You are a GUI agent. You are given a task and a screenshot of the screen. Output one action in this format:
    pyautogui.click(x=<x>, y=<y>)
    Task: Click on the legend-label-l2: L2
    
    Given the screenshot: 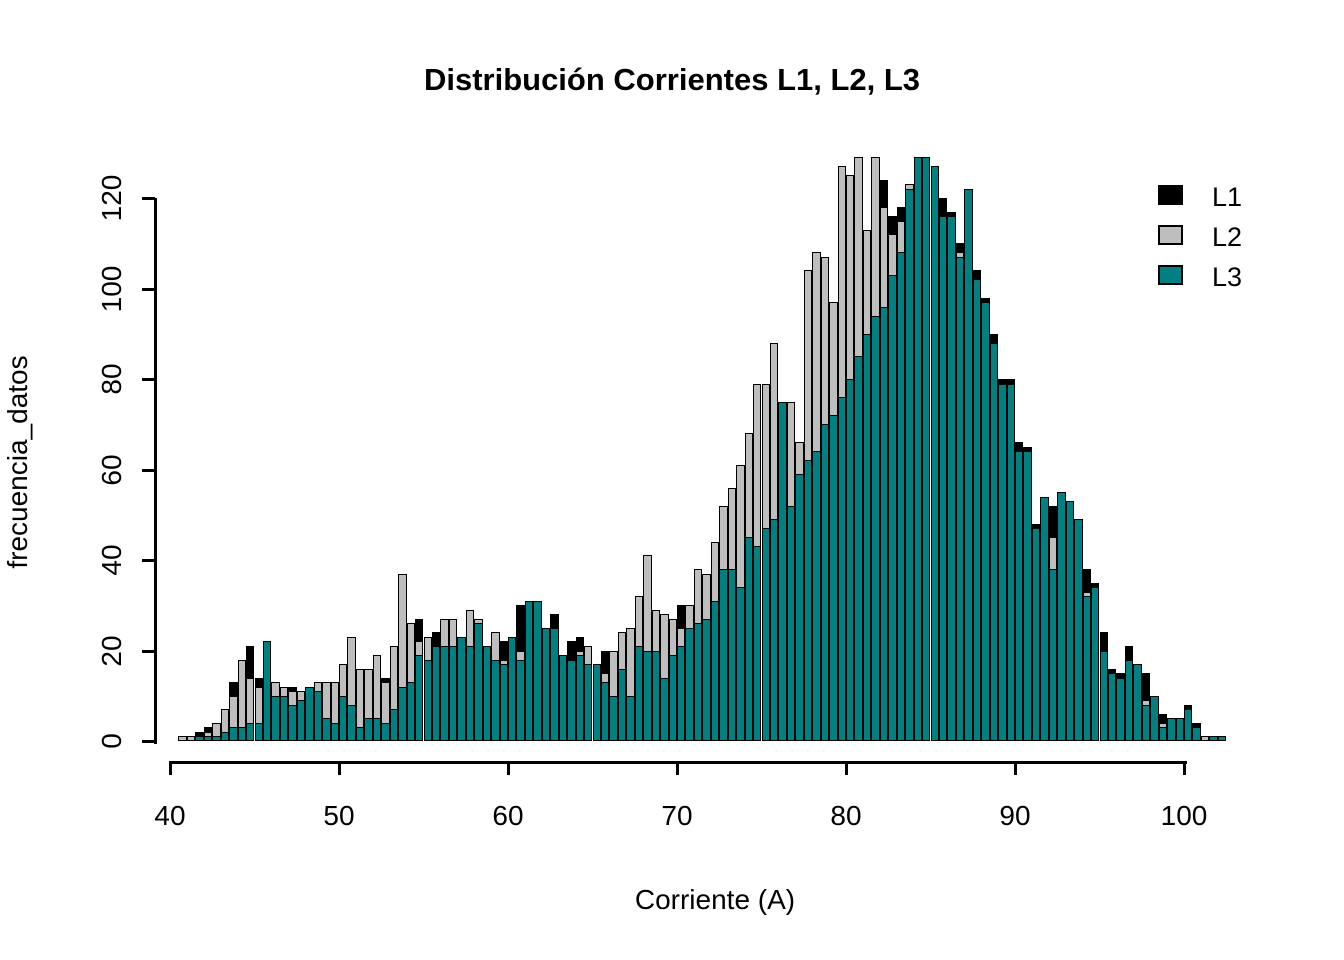 What is the action you would take?
    pyautogui.click(x=1227, y=237)
    